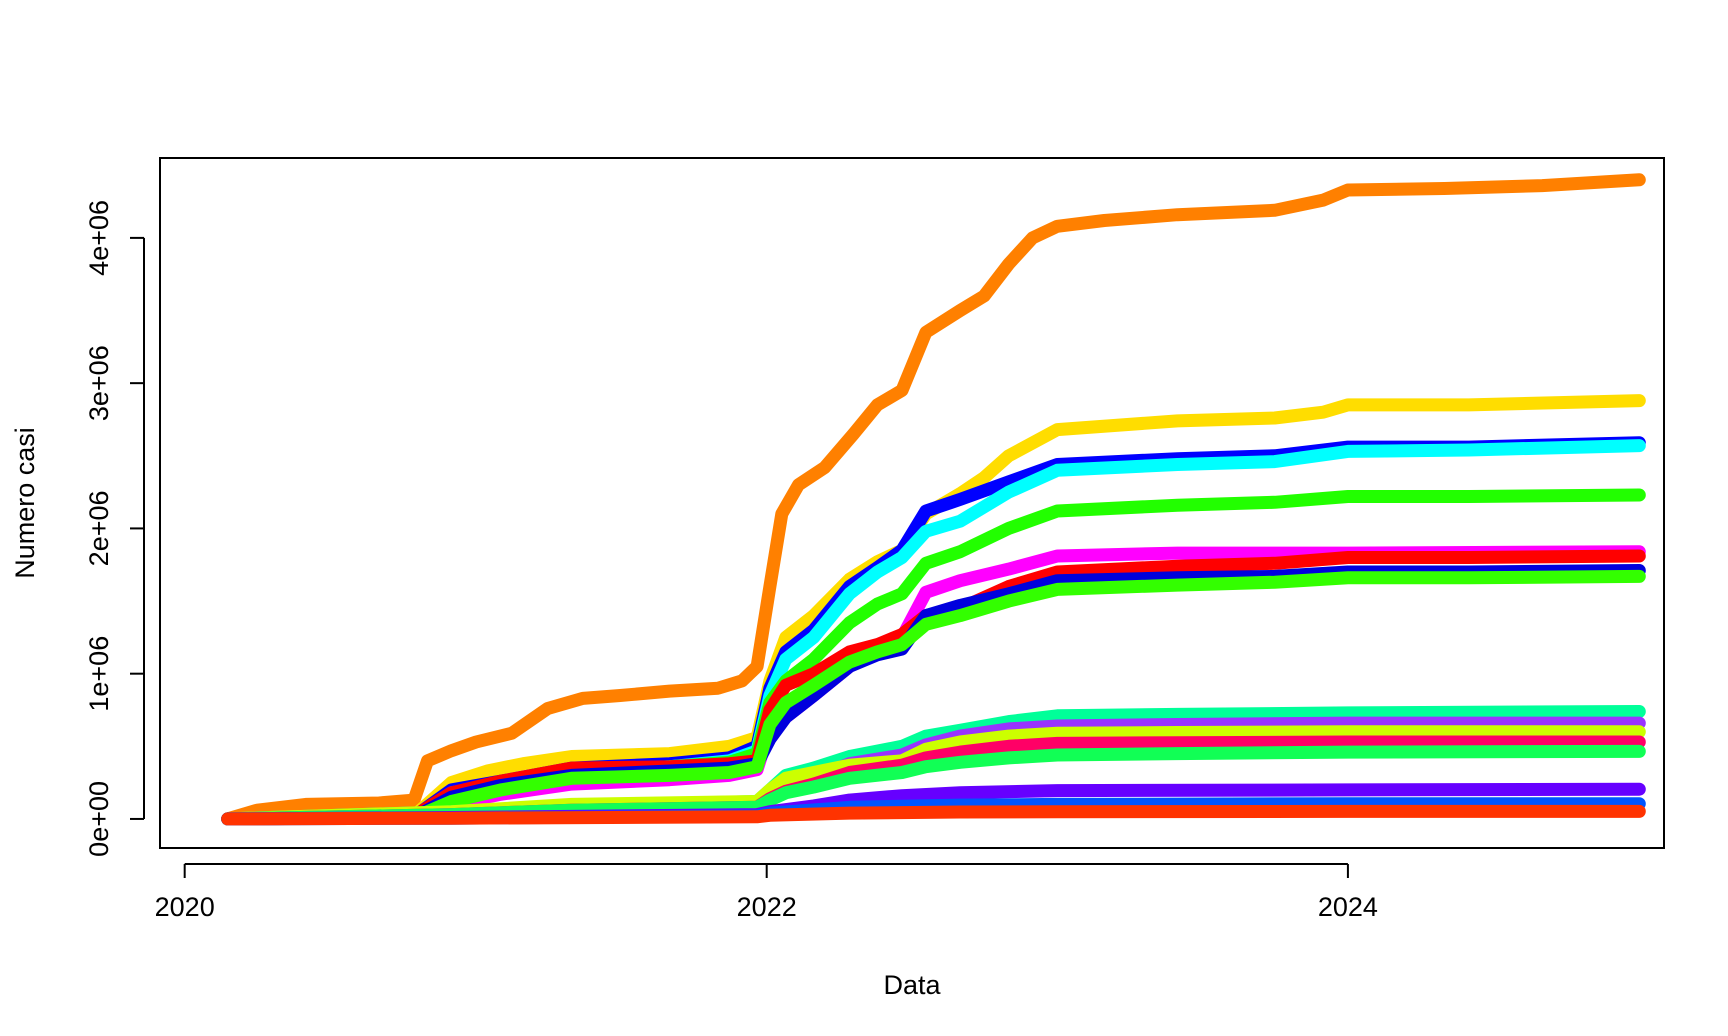 This screenshot has height=1036, width=1728. What do you see at coordinates (99, 528) in the screenshot?
I see `y-tick-label: 2e+06` at bounding box center [99, 528].